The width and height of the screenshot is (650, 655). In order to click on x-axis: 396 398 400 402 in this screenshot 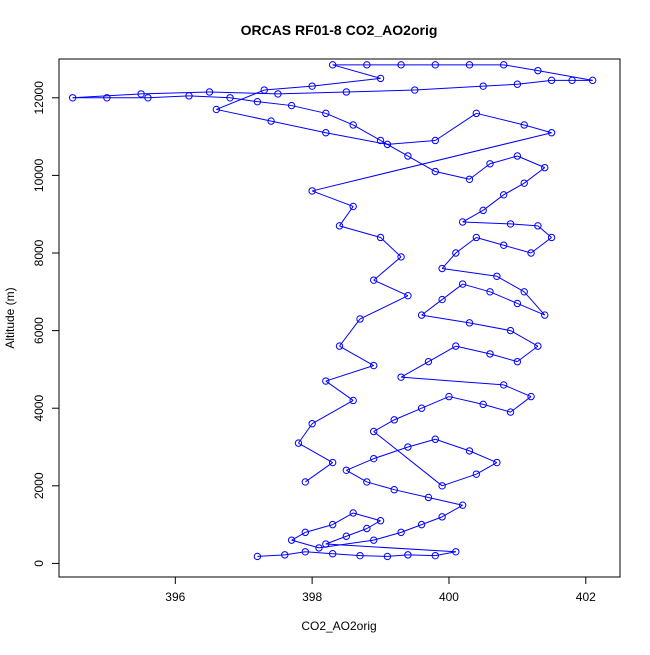, I will do `click(380, 590)`.